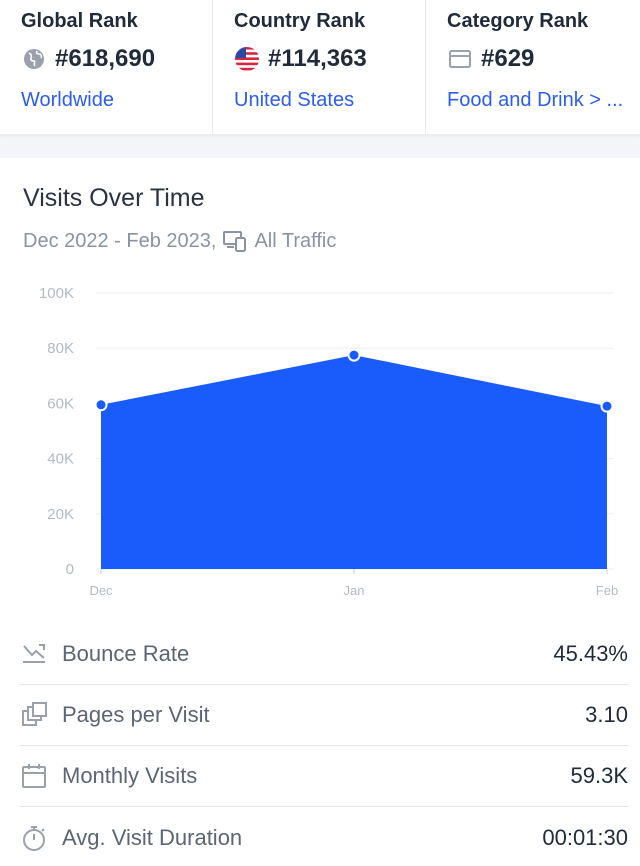 The width and height of the screenshot is (640, 866). What do you see at coordinates (235, 241) in the screenshot?
I see `devices-icon` at bounding box center [235, 241].